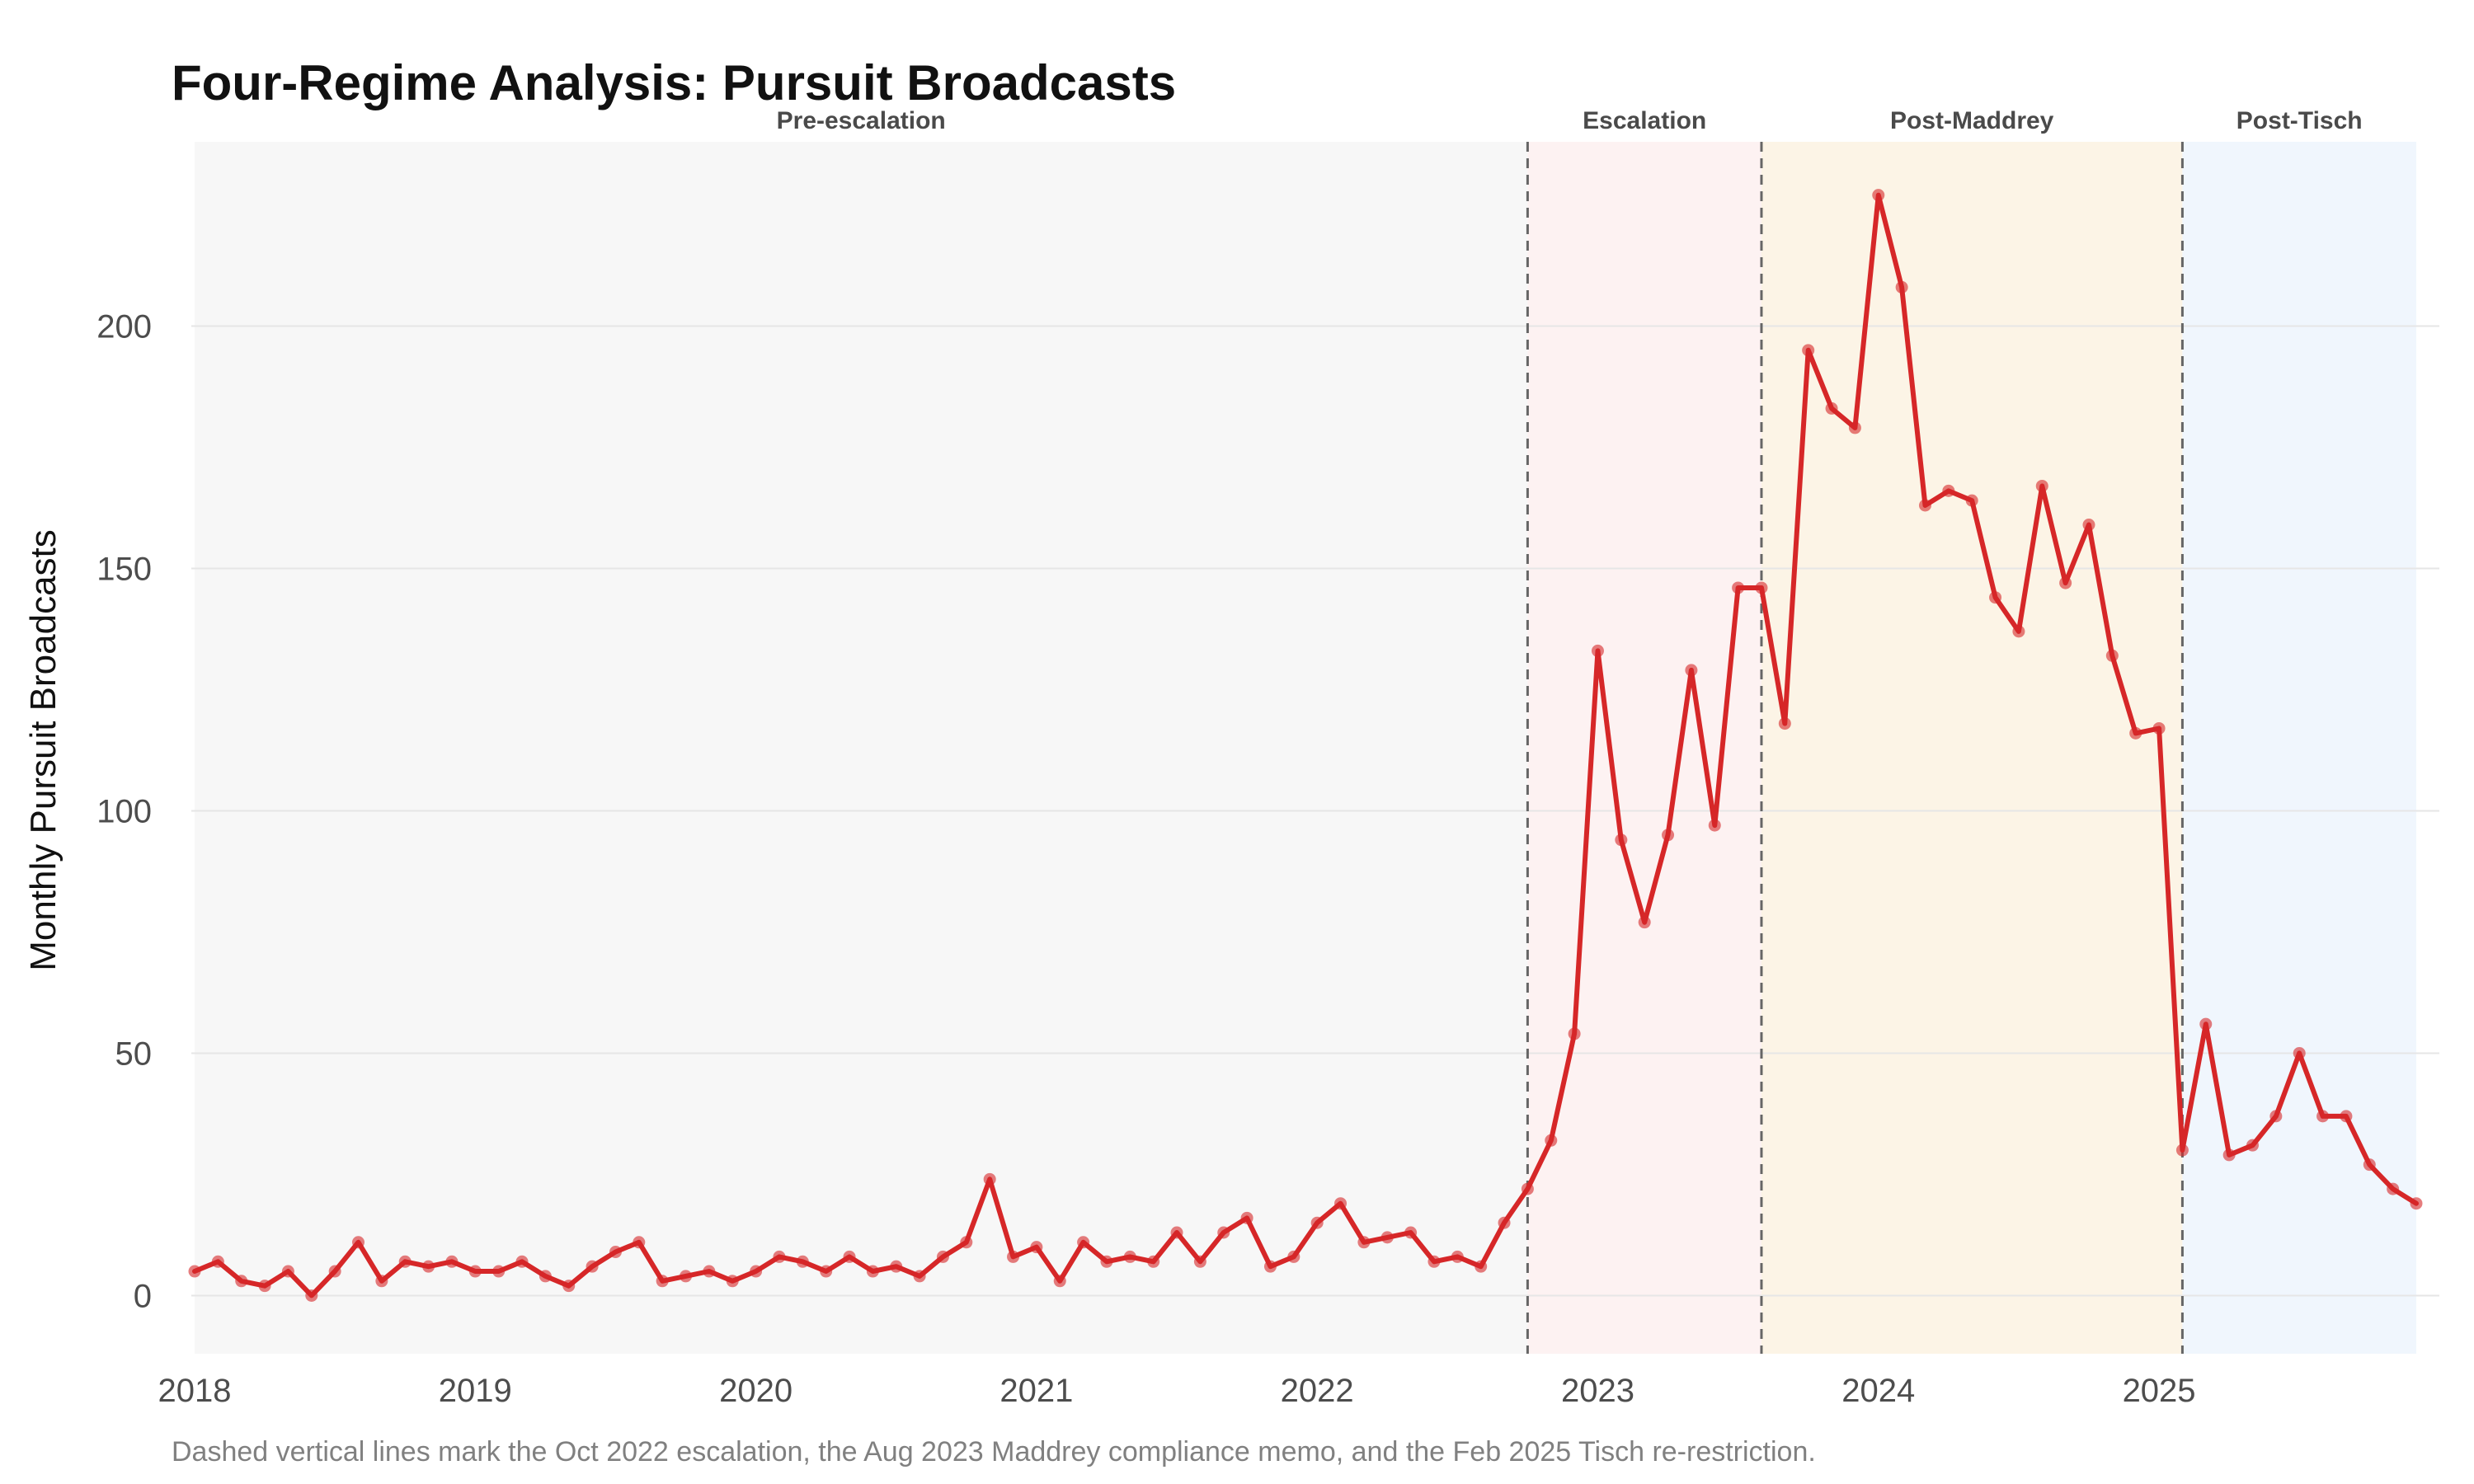 The width and height of the screenshot is (2474, 1484). I want to click on regime-label-4: Post-Tisch, so click(2299, 120).